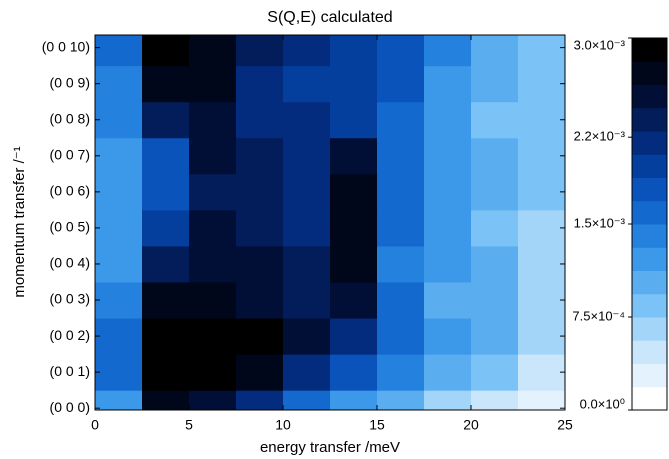  I want to click on y-tick-label: (0 0 9), so click(70, 82).